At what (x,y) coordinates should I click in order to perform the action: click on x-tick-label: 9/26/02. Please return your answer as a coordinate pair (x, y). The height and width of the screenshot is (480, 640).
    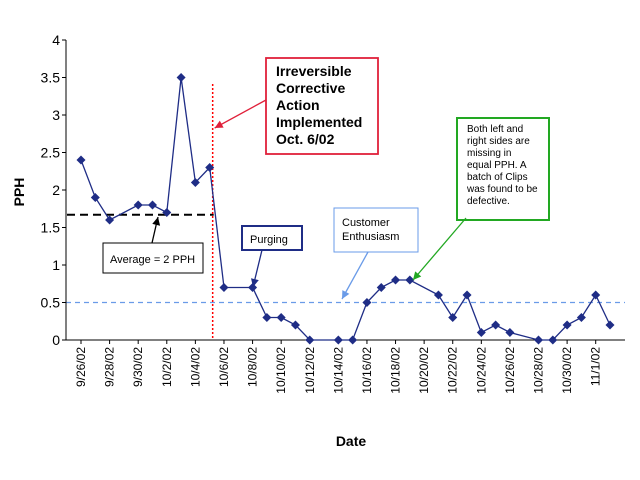
    Looking at the image, I should click on (81, 367).